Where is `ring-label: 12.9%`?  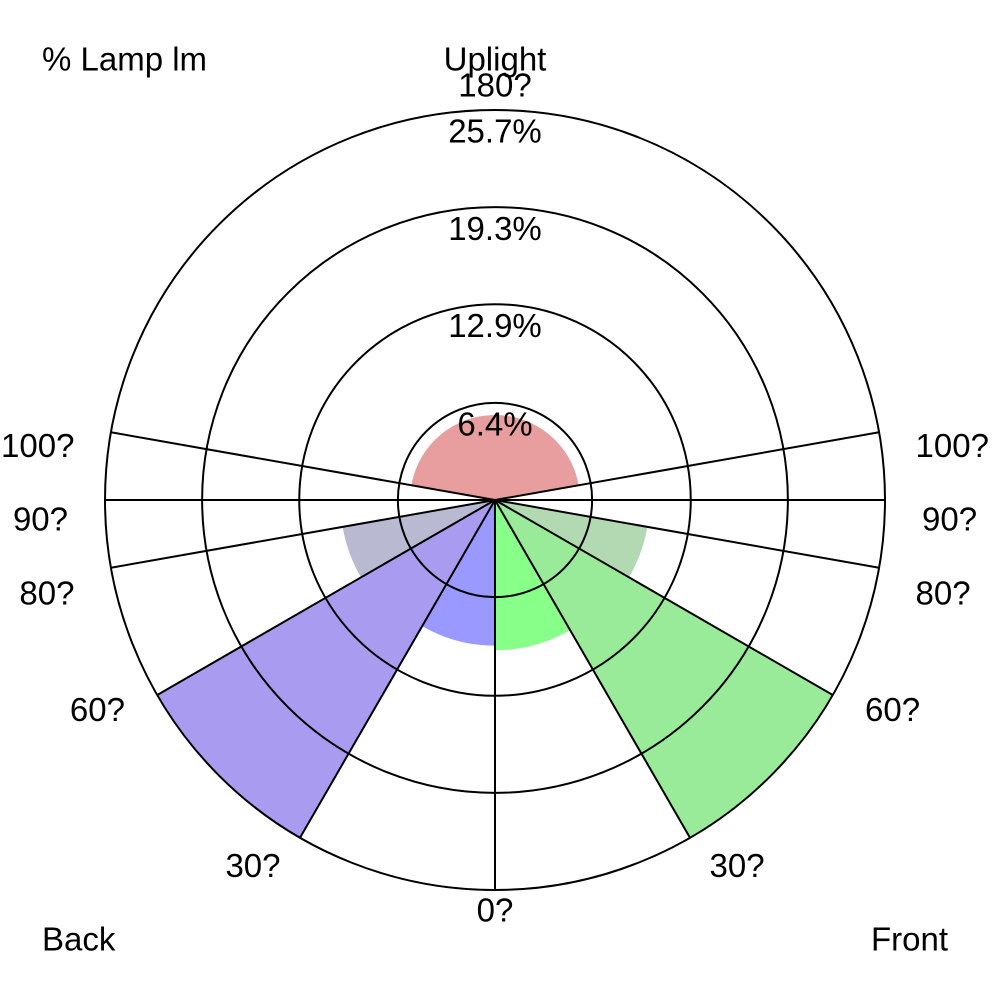
ring-label: 12.9% is located at coordinates (495, 325).